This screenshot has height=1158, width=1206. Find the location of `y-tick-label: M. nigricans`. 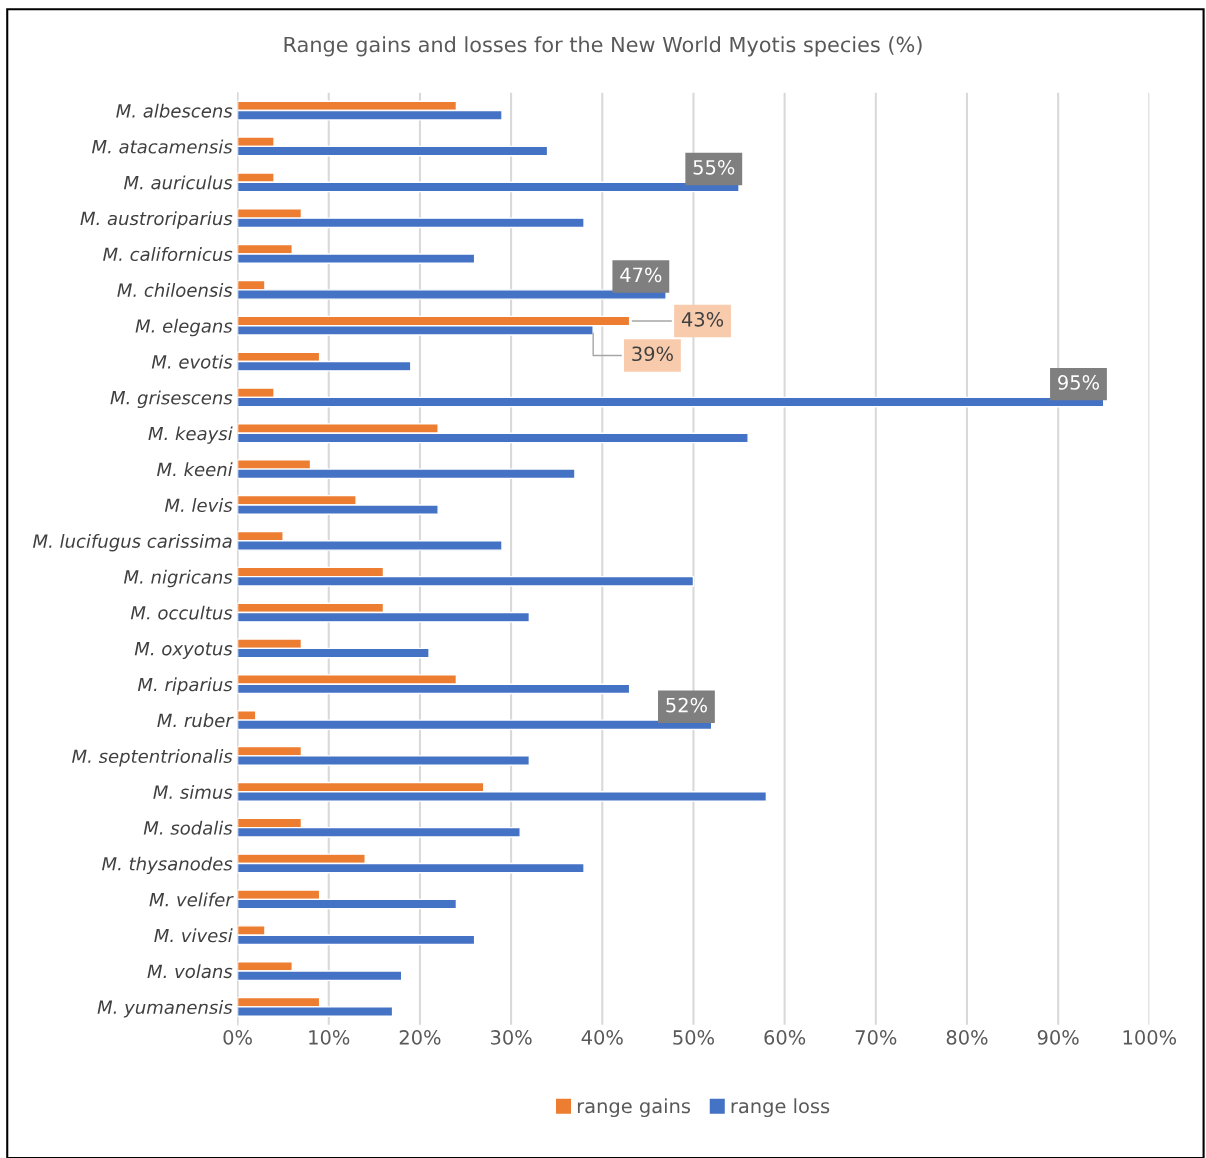

y-tick-label: M. nigricans is located at coordinates (178, 578).